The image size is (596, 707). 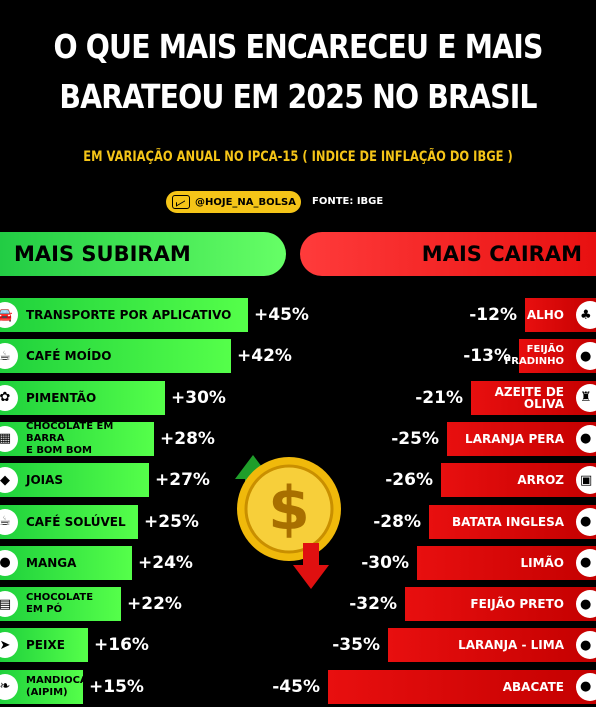 What do you see at coordinates (121, 645) in the screenshot?
I see `rose-value-label: +16%` at bounding box center [121, 645].